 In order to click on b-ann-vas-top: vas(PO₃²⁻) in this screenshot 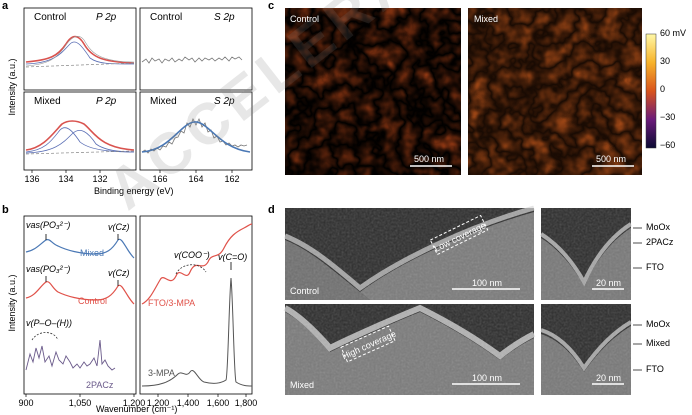, I will do `click(48, 225)`.